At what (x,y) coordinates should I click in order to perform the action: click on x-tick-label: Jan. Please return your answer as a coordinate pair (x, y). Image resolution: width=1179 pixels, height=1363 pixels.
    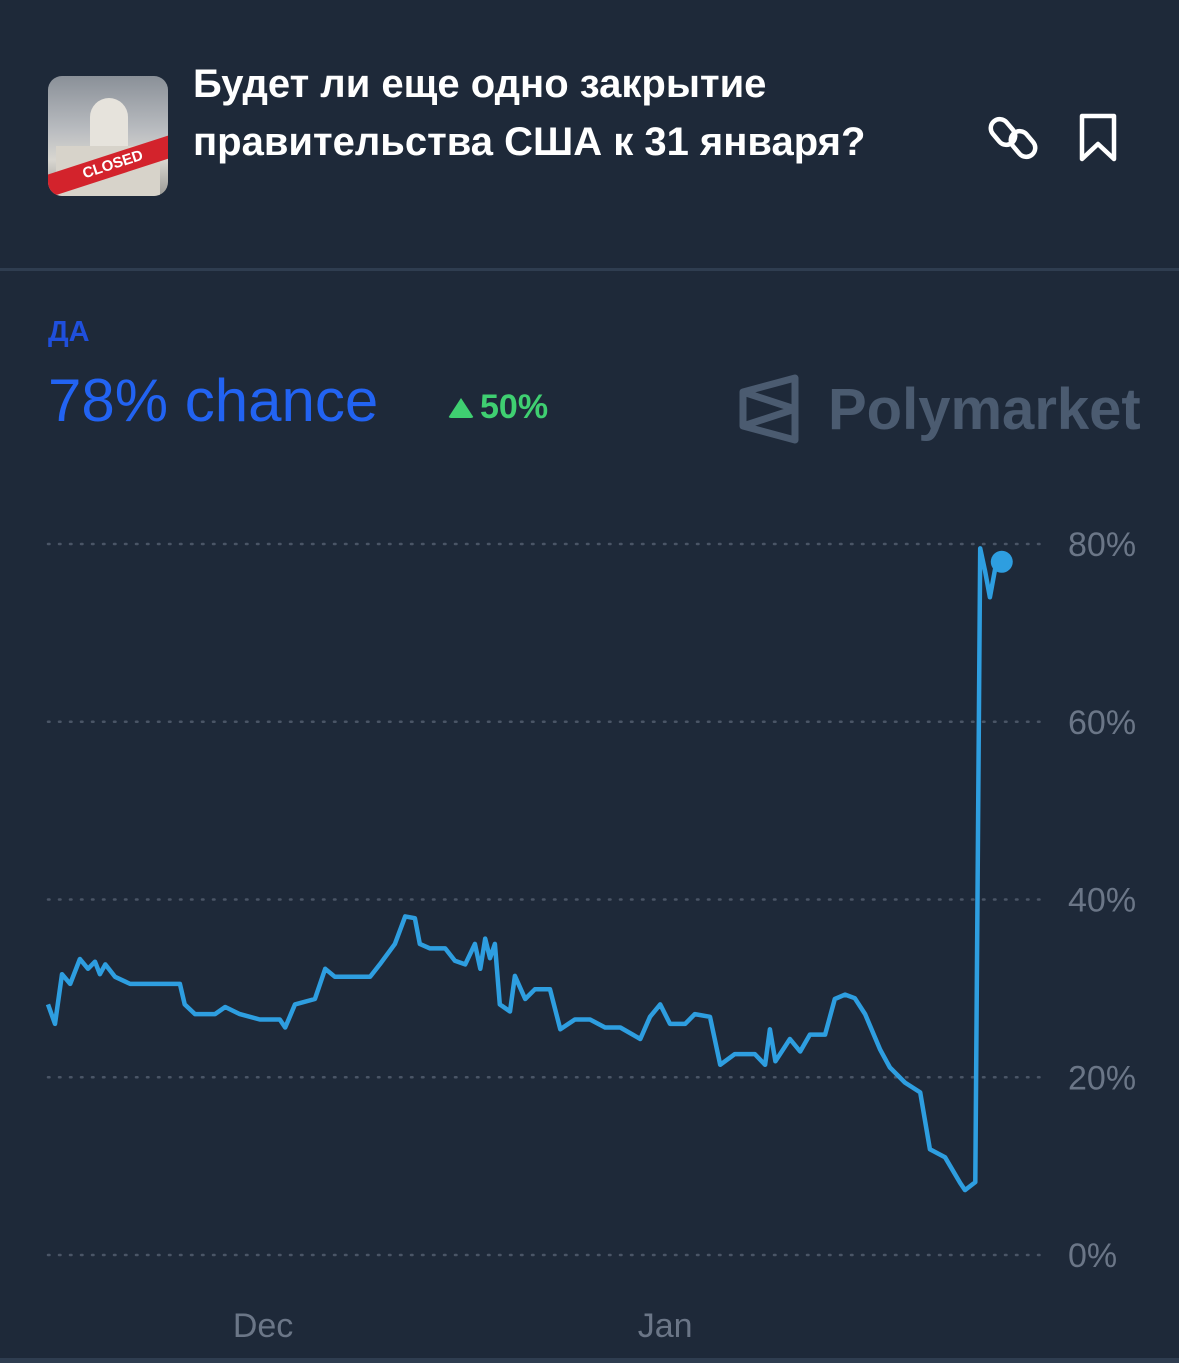
    Looking at the image, I should click on (665, 1326).